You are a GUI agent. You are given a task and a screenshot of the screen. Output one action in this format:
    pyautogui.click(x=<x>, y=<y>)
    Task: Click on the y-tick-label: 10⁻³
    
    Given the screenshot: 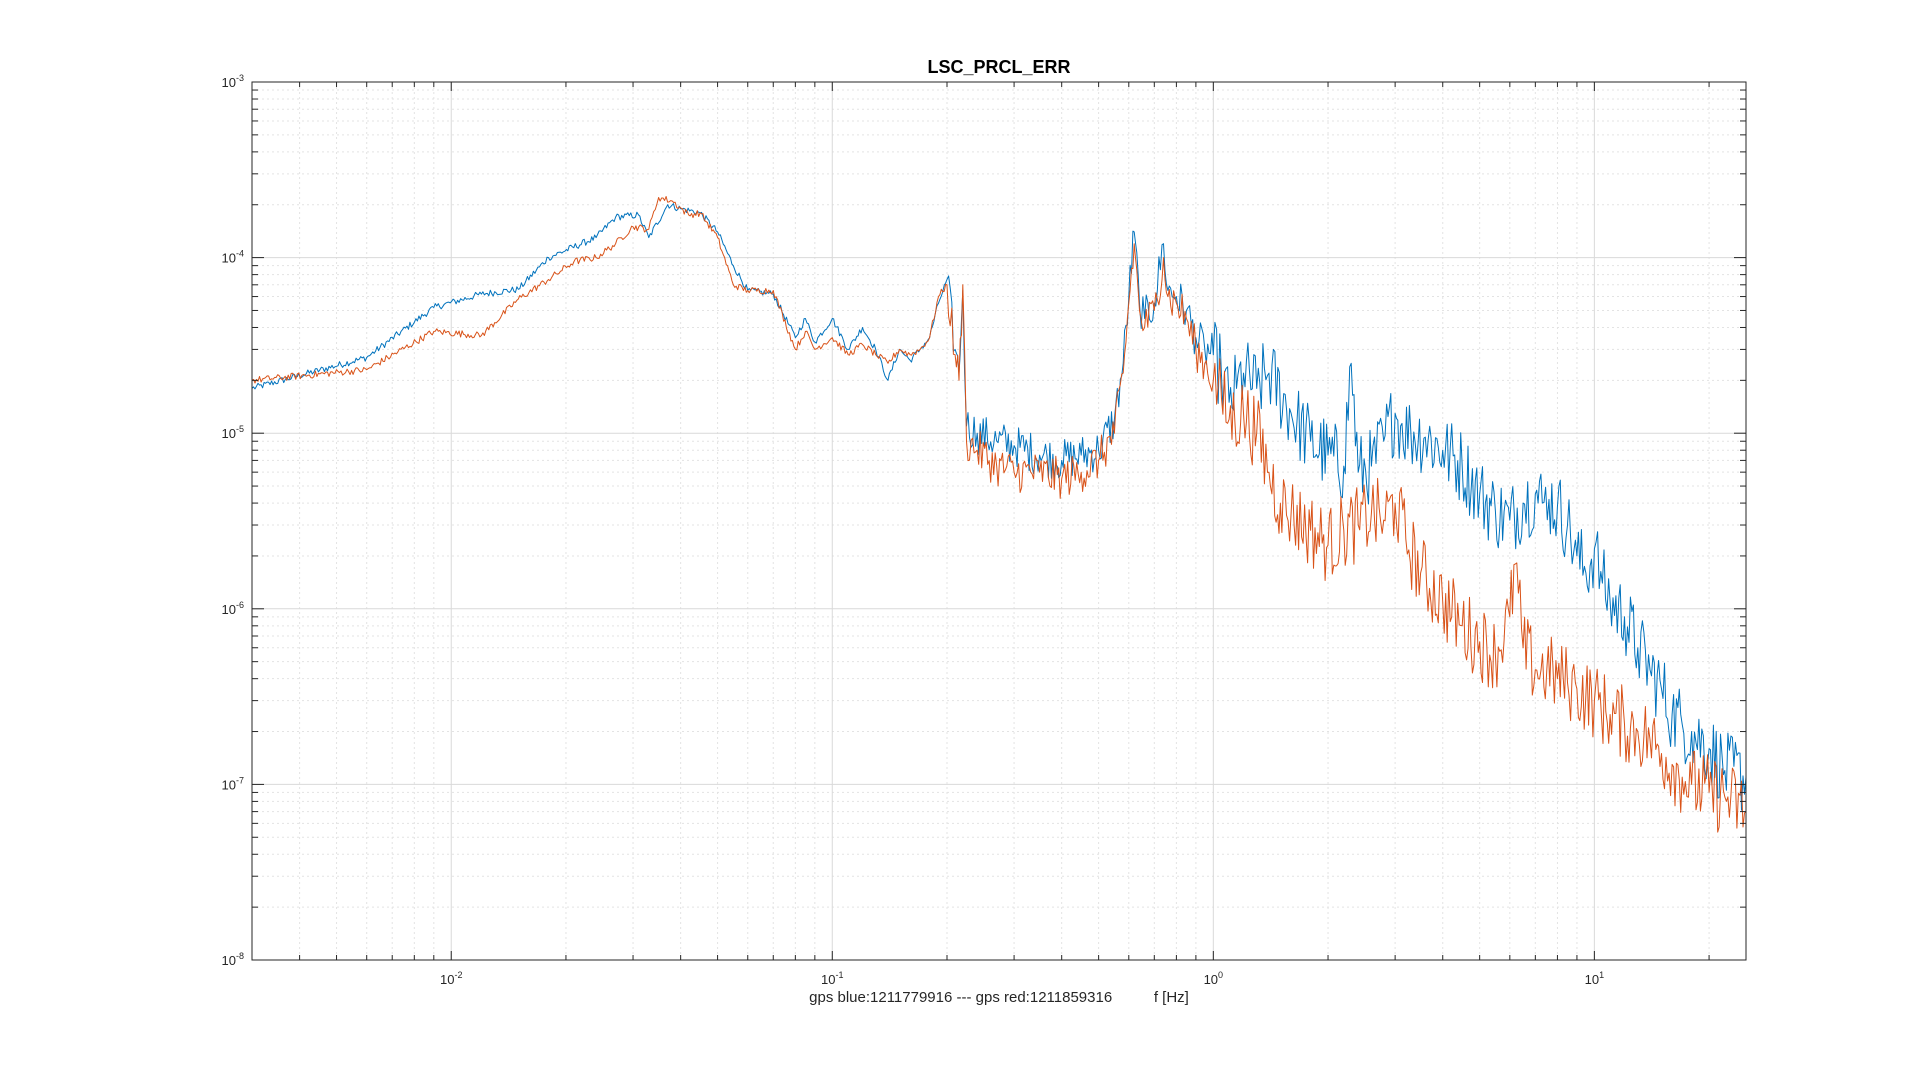 What is the action you would take?
    pyautogui.click(x=233, y=81)
    